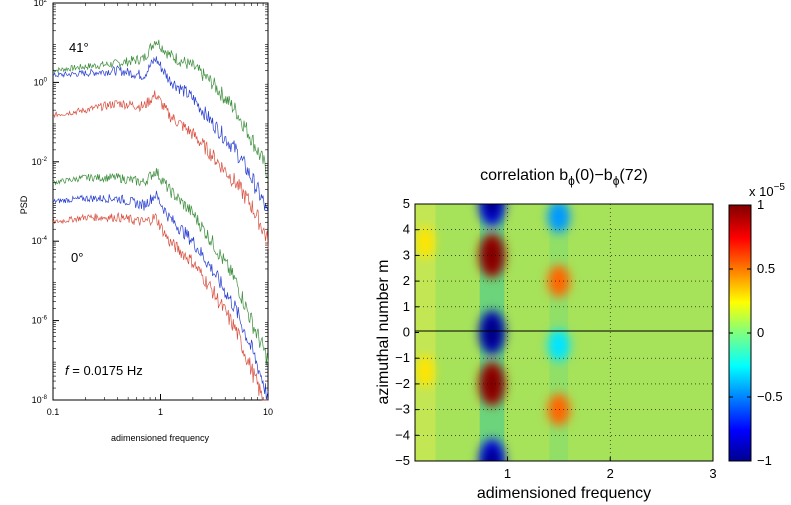 The image size is (791, 505). What do you see at coordinates (45, 398) in the screenshot?
I see `psd-y-tick-exp: -8` at bounding box center [45, 398].